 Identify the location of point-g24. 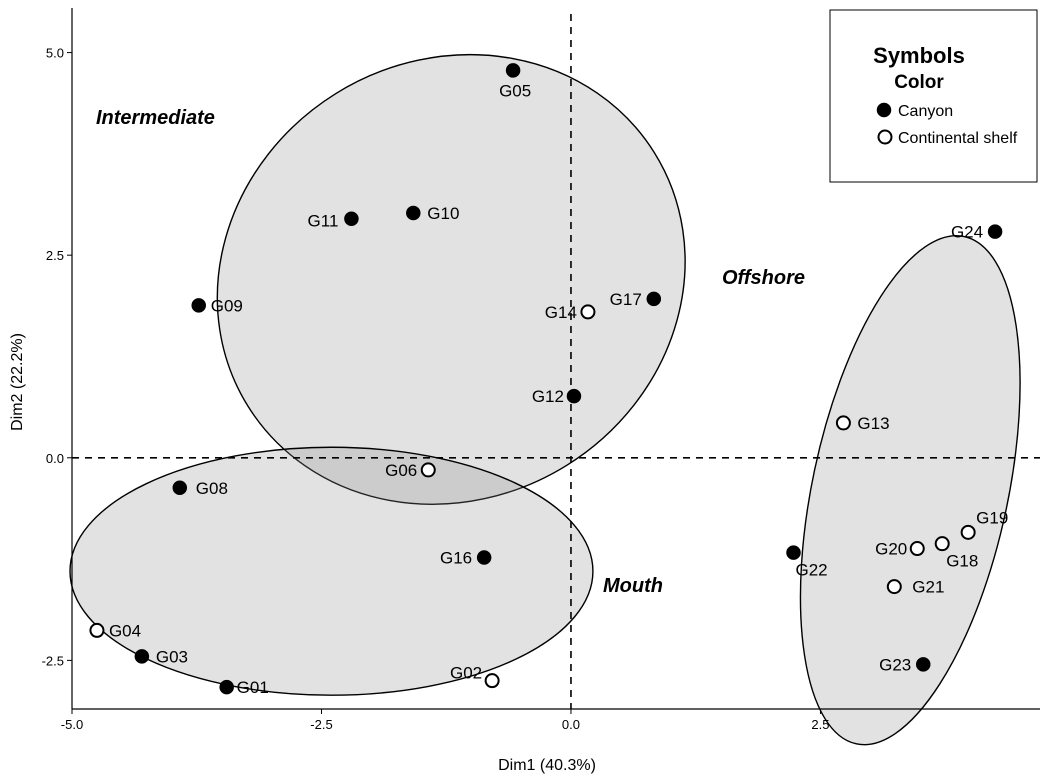
(995, 231).